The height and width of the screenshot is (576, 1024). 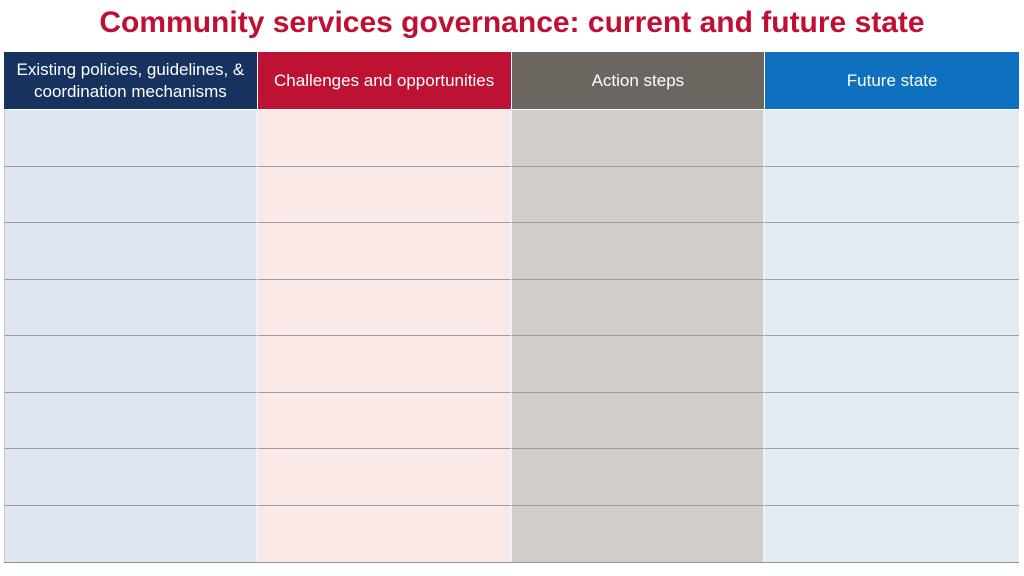 I want to click on column-header-challenges-opportunities: Challenges and opportunities, so click(x=384, y=81).